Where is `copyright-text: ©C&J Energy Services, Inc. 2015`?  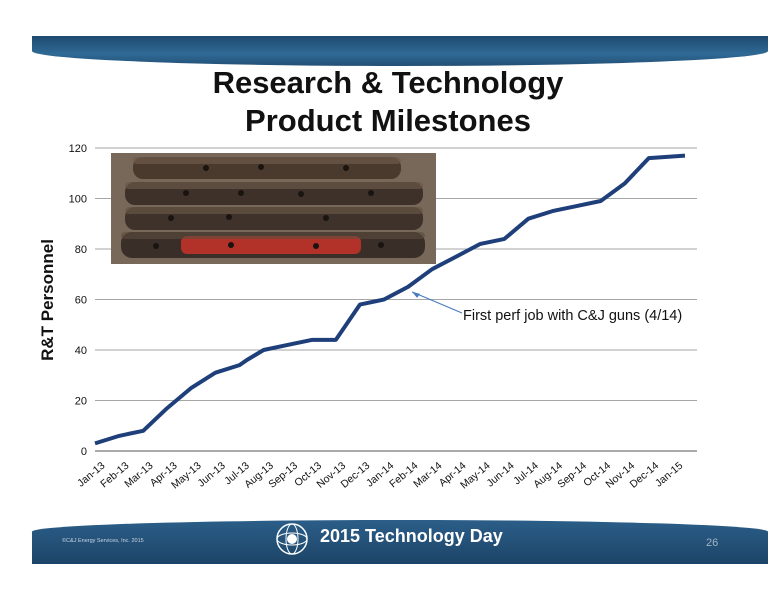
copyright-text: ©C&J Energy Services, Inc. 2015 is located at coordinates (103, 541).